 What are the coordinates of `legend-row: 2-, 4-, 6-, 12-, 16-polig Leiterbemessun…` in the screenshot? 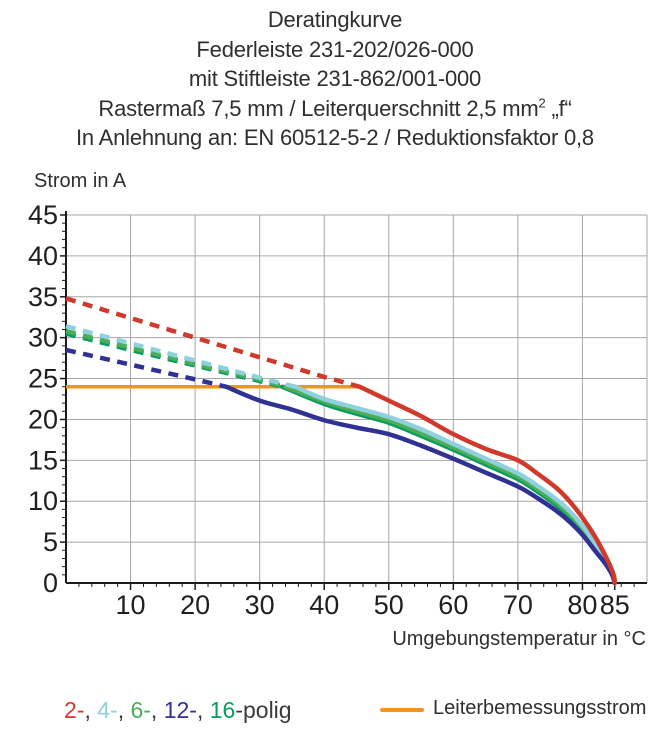 It's located at (335, 714).